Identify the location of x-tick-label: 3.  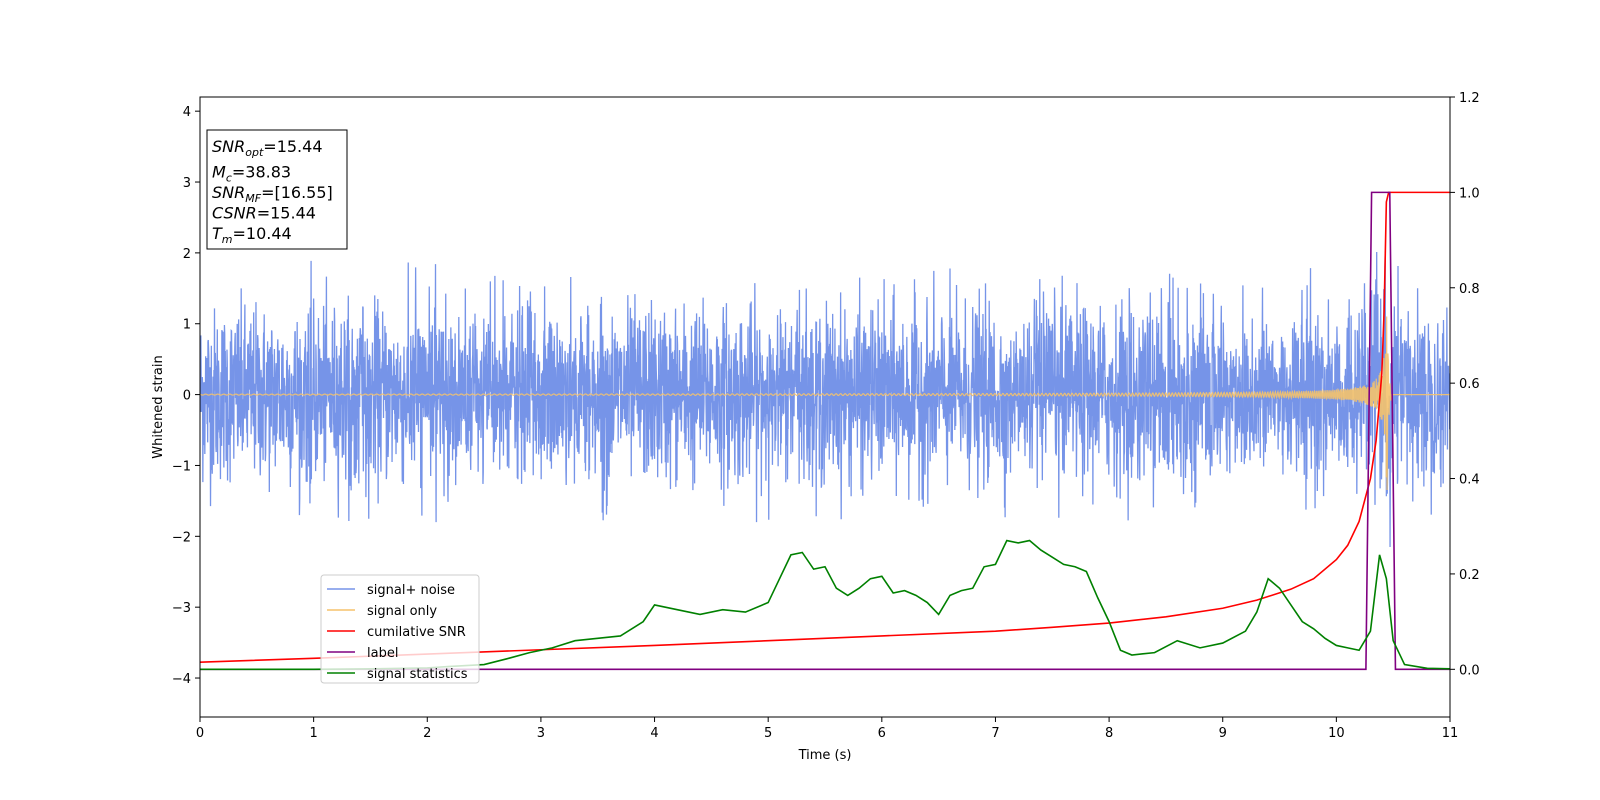
(541, 733).